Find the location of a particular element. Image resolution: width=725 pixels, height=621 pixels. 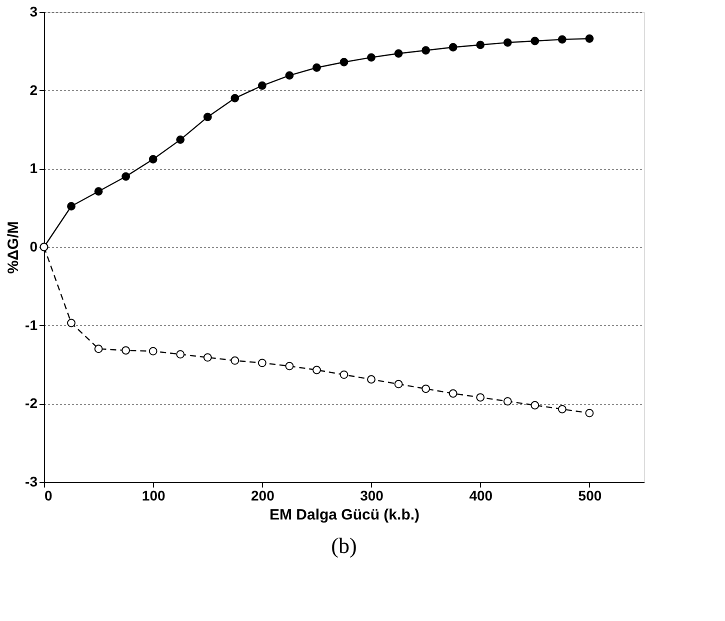

y-tick-label: -3 is located at coordinates (31, 482).